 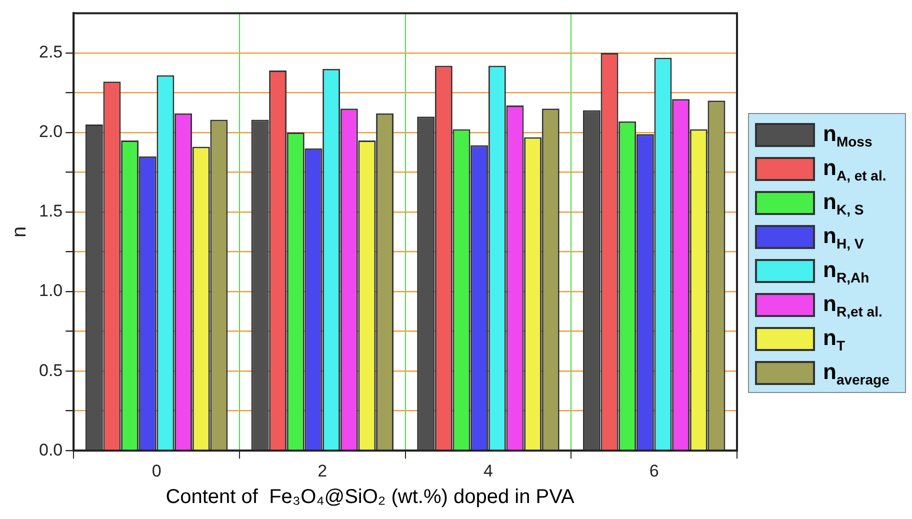 I want to click on x-axis-title: Content of Fe₃O₄@SiO₂ (wt.%) doped in PVA, so click(x=370, y=497).